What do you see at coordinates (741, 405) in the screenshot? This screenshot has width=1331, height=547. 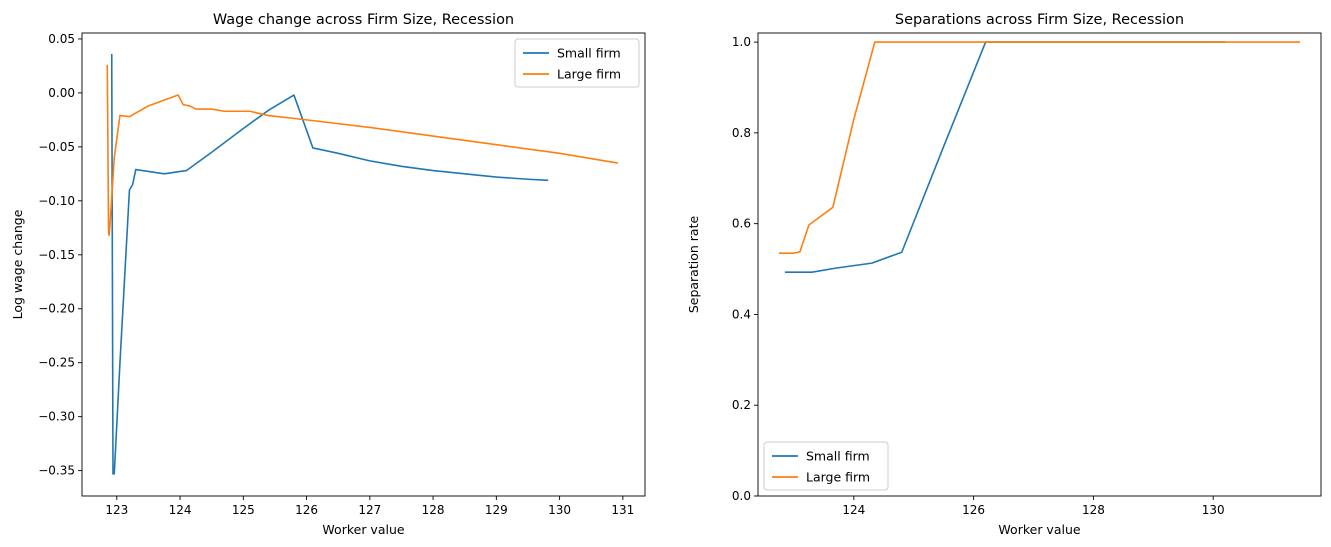 I see `y-tick-label: 0.2` at bounding box center [741, 405].